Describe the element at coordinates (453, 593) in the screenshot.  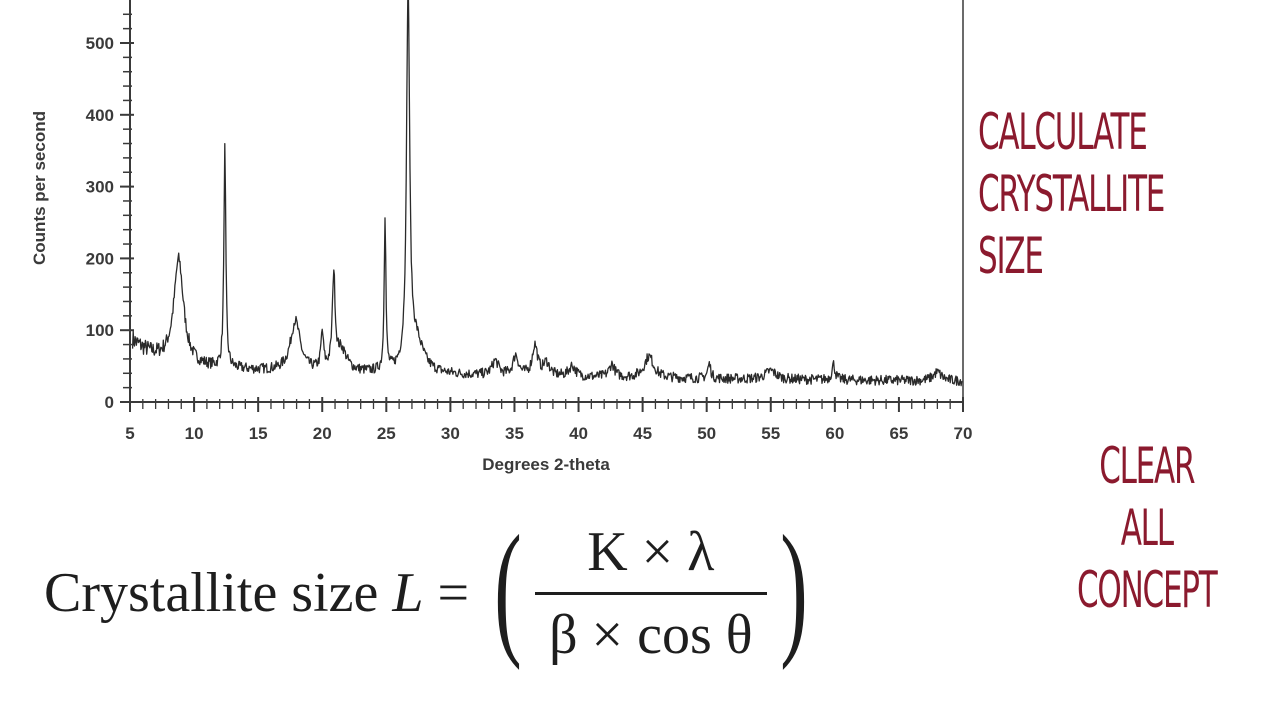
I see `formula-equals: =` at that location.